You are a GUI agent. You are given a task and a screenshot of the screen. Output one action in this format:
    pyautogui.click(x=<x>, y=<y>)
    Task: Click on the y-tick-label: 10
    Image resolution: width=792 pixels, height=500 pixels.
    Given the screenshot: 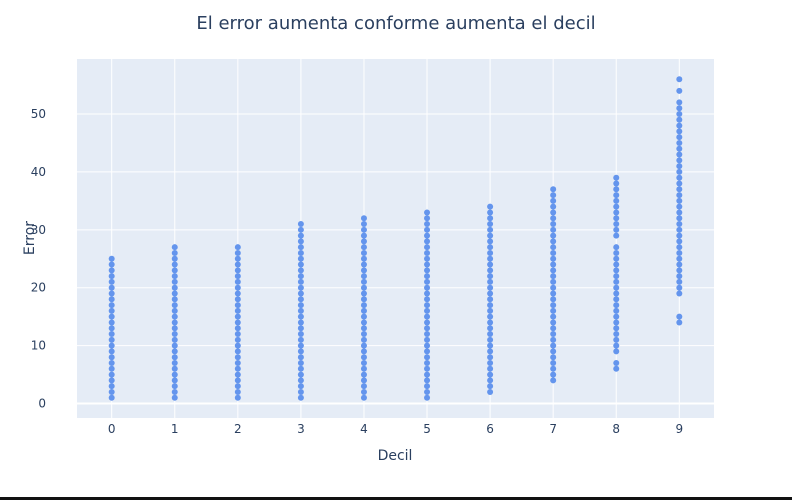 What is the action you would take?
    pyautogui.click(x=38, y=346)
    